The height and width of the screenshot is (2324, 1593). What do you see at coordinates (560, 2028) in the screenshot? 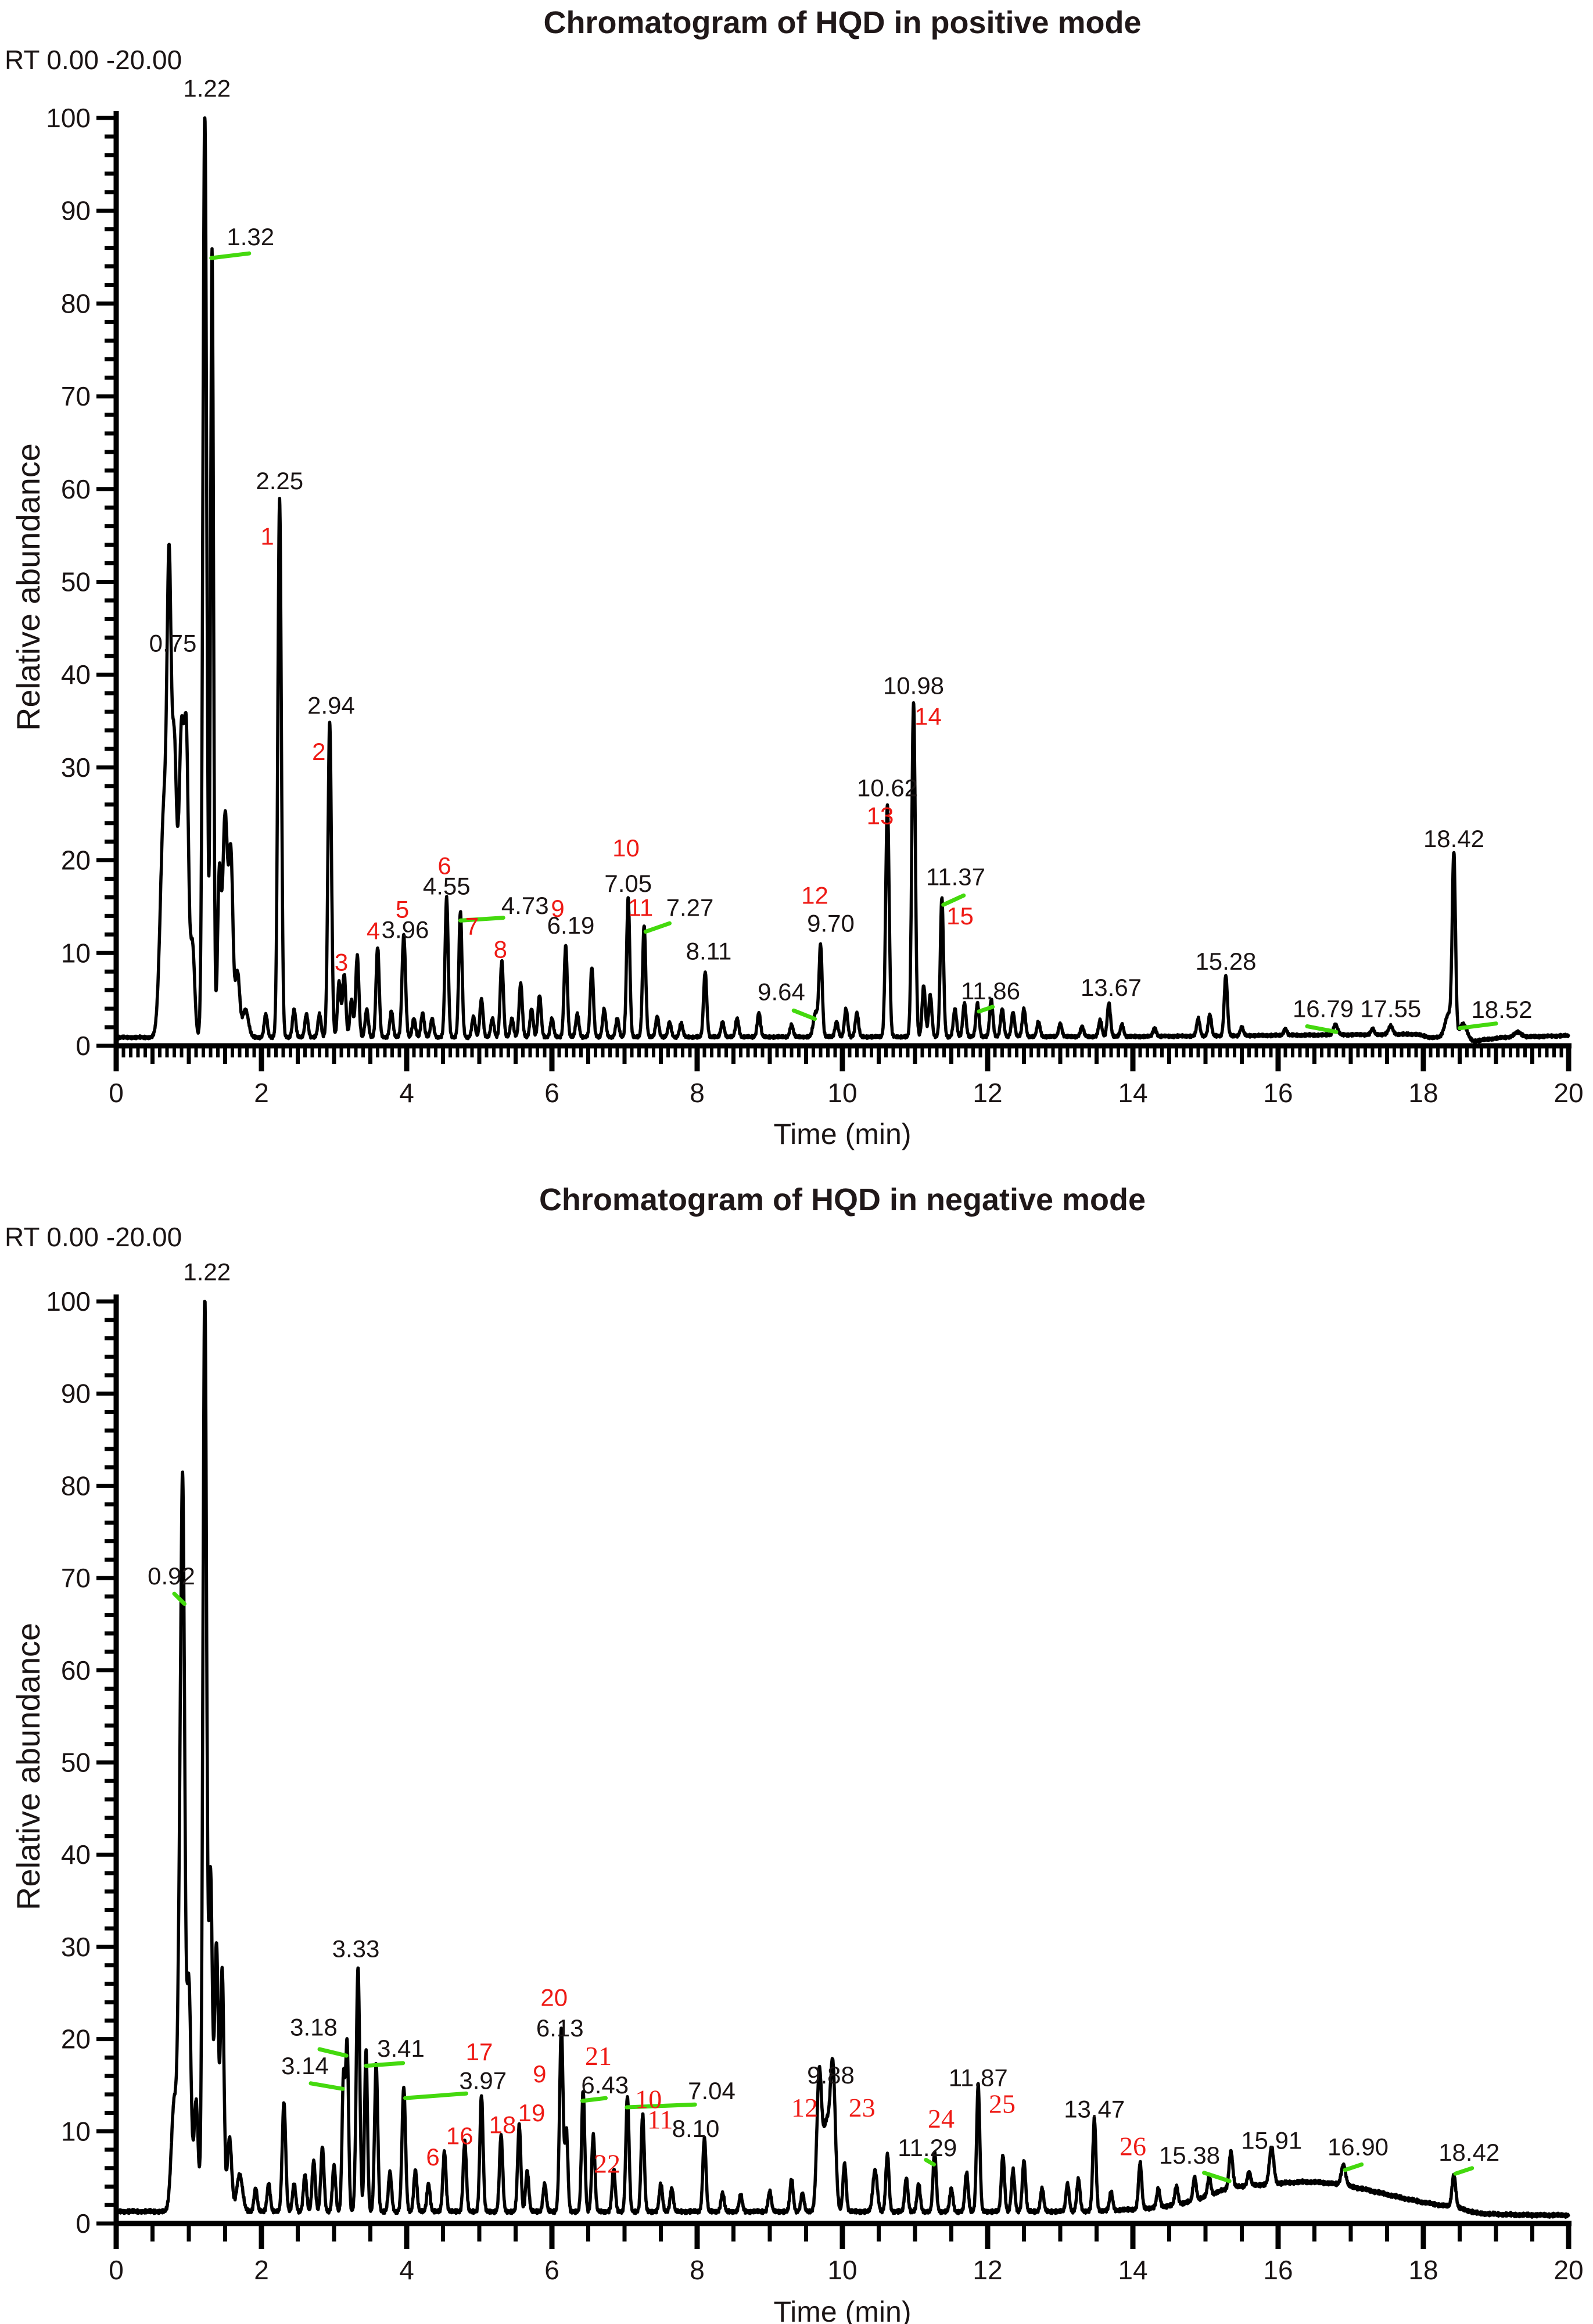
I see `peak-rt-label: 6.13` at bounding box center [560, 2028].